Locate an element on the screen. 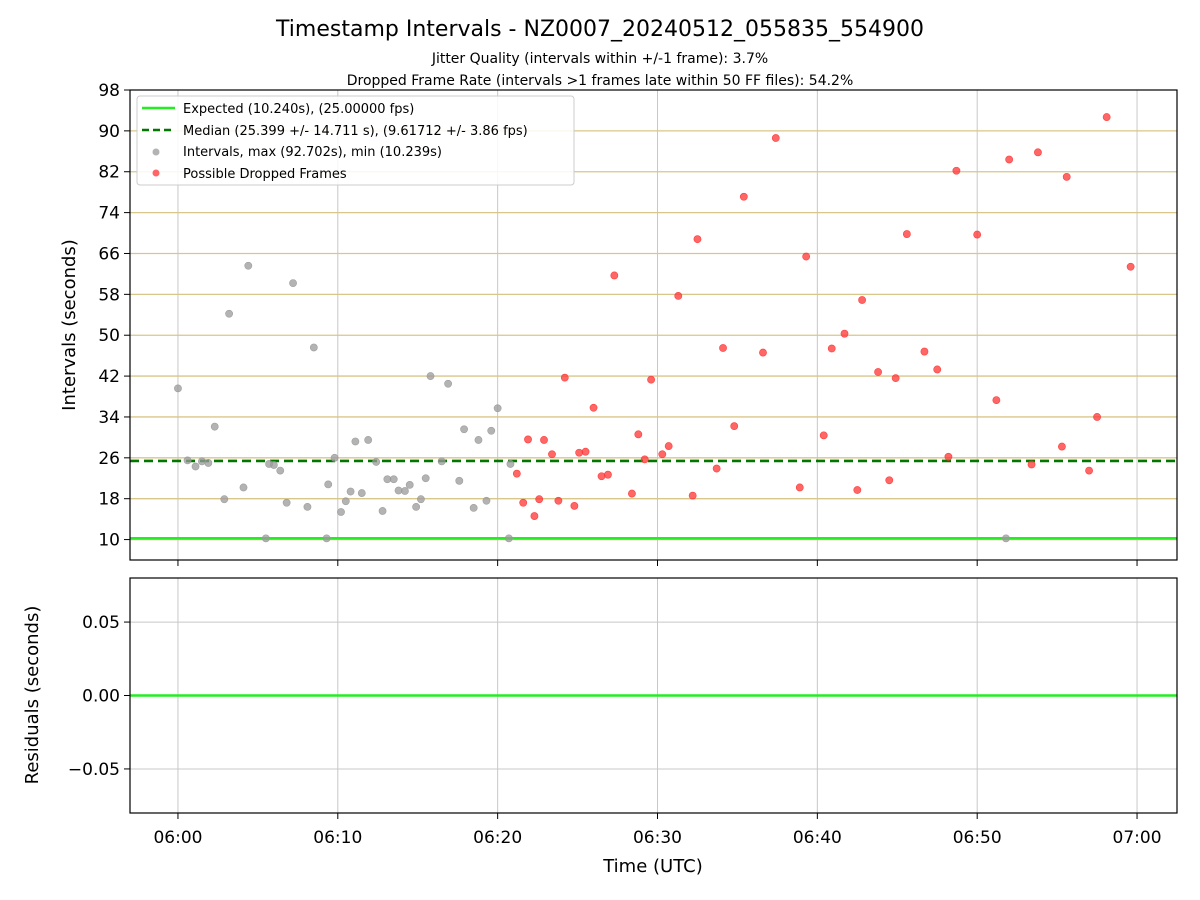  legend-intervals-label: Intervals, max (92.702s), min (10.239s) is located at coordinates (312, 152).